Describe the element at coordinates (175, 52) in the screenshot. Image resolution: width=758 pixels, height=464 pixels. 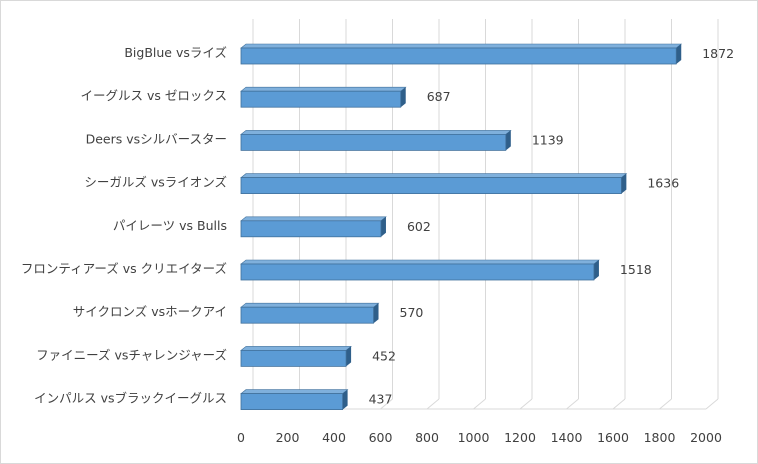
I see `category-label: BigBlue vsライズ` at that location.